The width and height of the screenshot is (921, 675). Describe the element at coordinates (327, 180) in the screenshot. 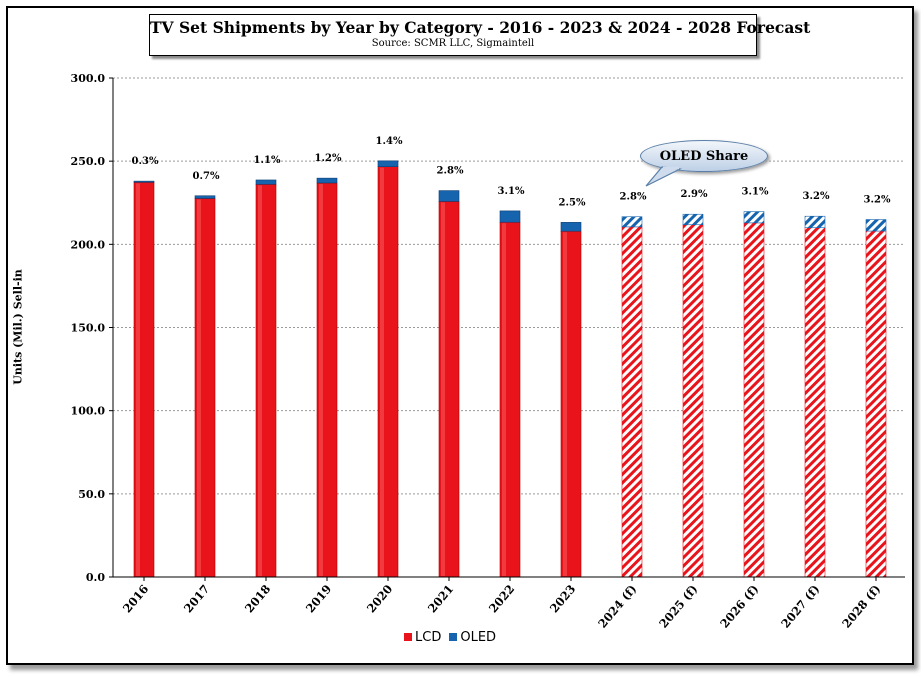

I see `bar-oled-2019` at that location.